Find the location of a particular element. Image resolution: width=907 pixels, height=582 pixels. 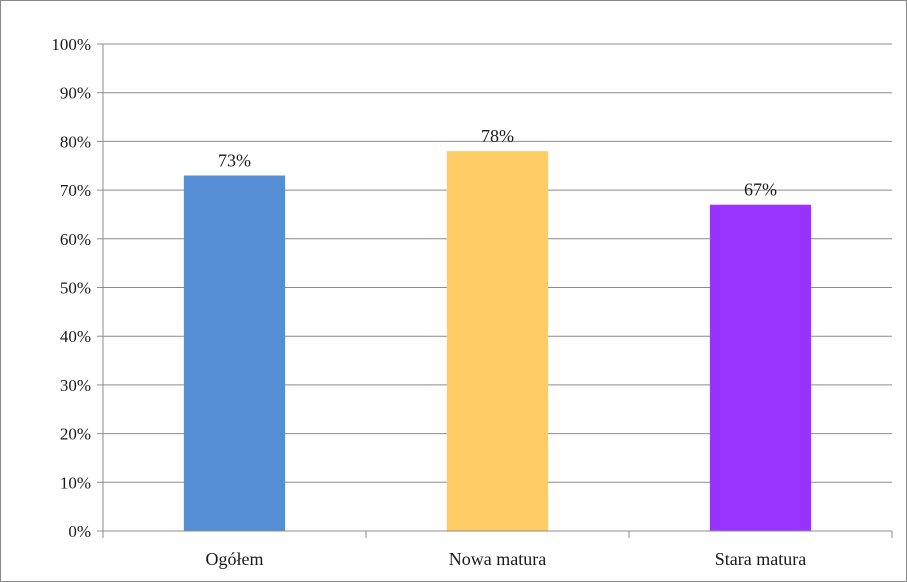

y-tick-labels: 0% 10% 20% 30% 40% 50% 60% 70% 80% 90% 100% is located at coordinates (71, 288).